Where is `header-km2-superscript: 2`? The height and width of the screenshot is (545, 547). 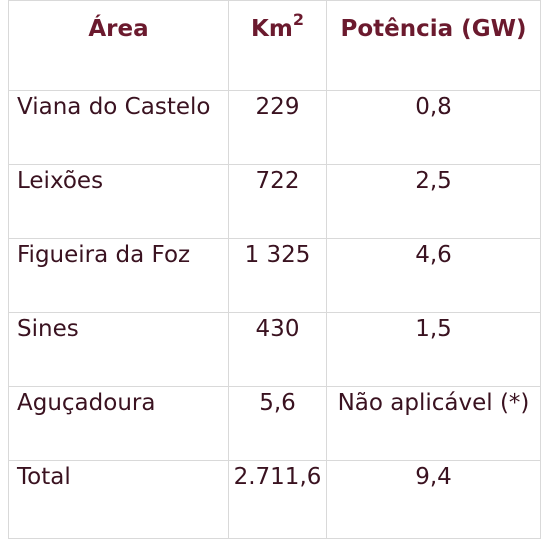 header-km2-superscript: 2 is located at coordinates (298, 20).